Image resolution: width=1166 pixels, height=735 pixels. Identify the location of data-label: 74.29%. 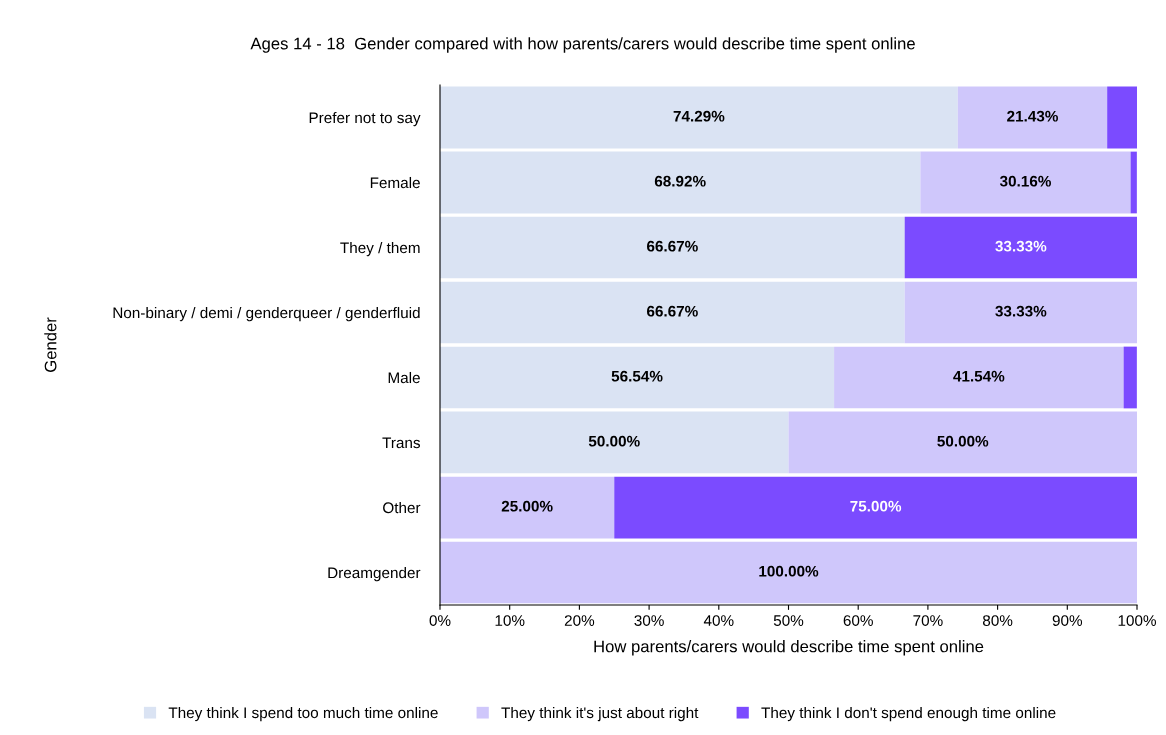
(699, 116).